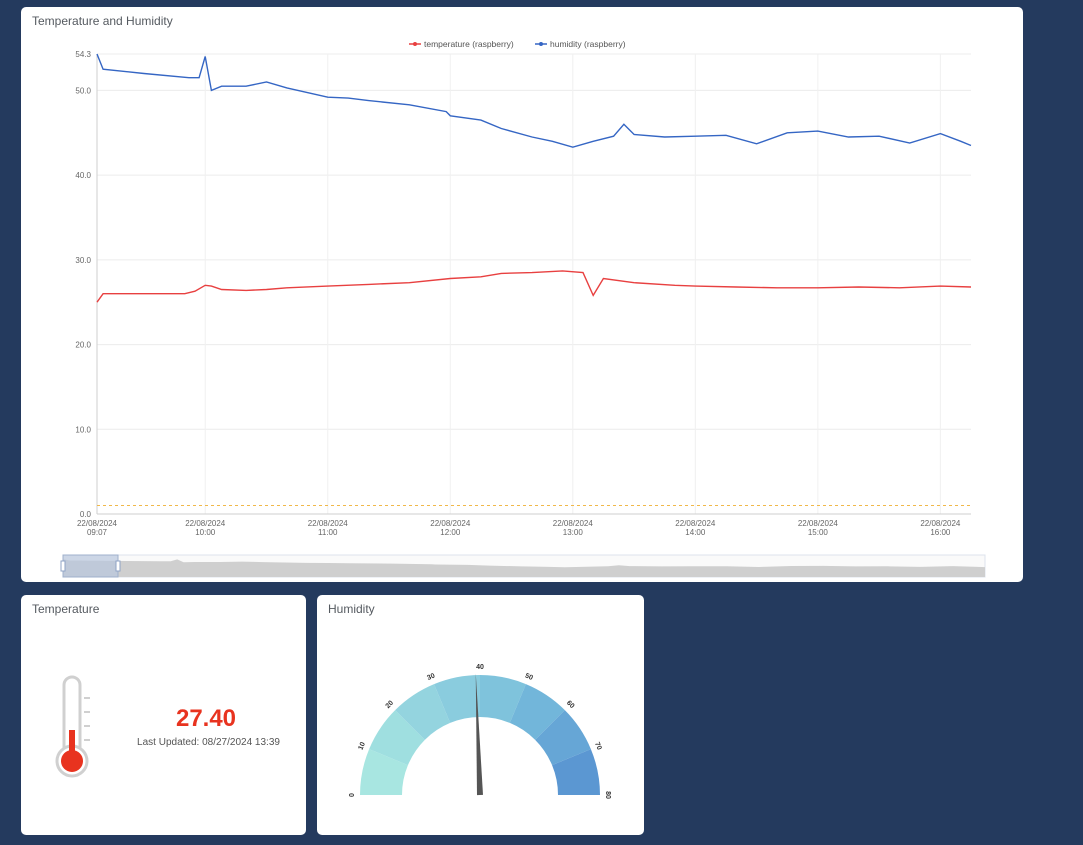 This screenshot has height=845, width=1083. I want to click on x-tick-time: 10:00, so click(205, 532).